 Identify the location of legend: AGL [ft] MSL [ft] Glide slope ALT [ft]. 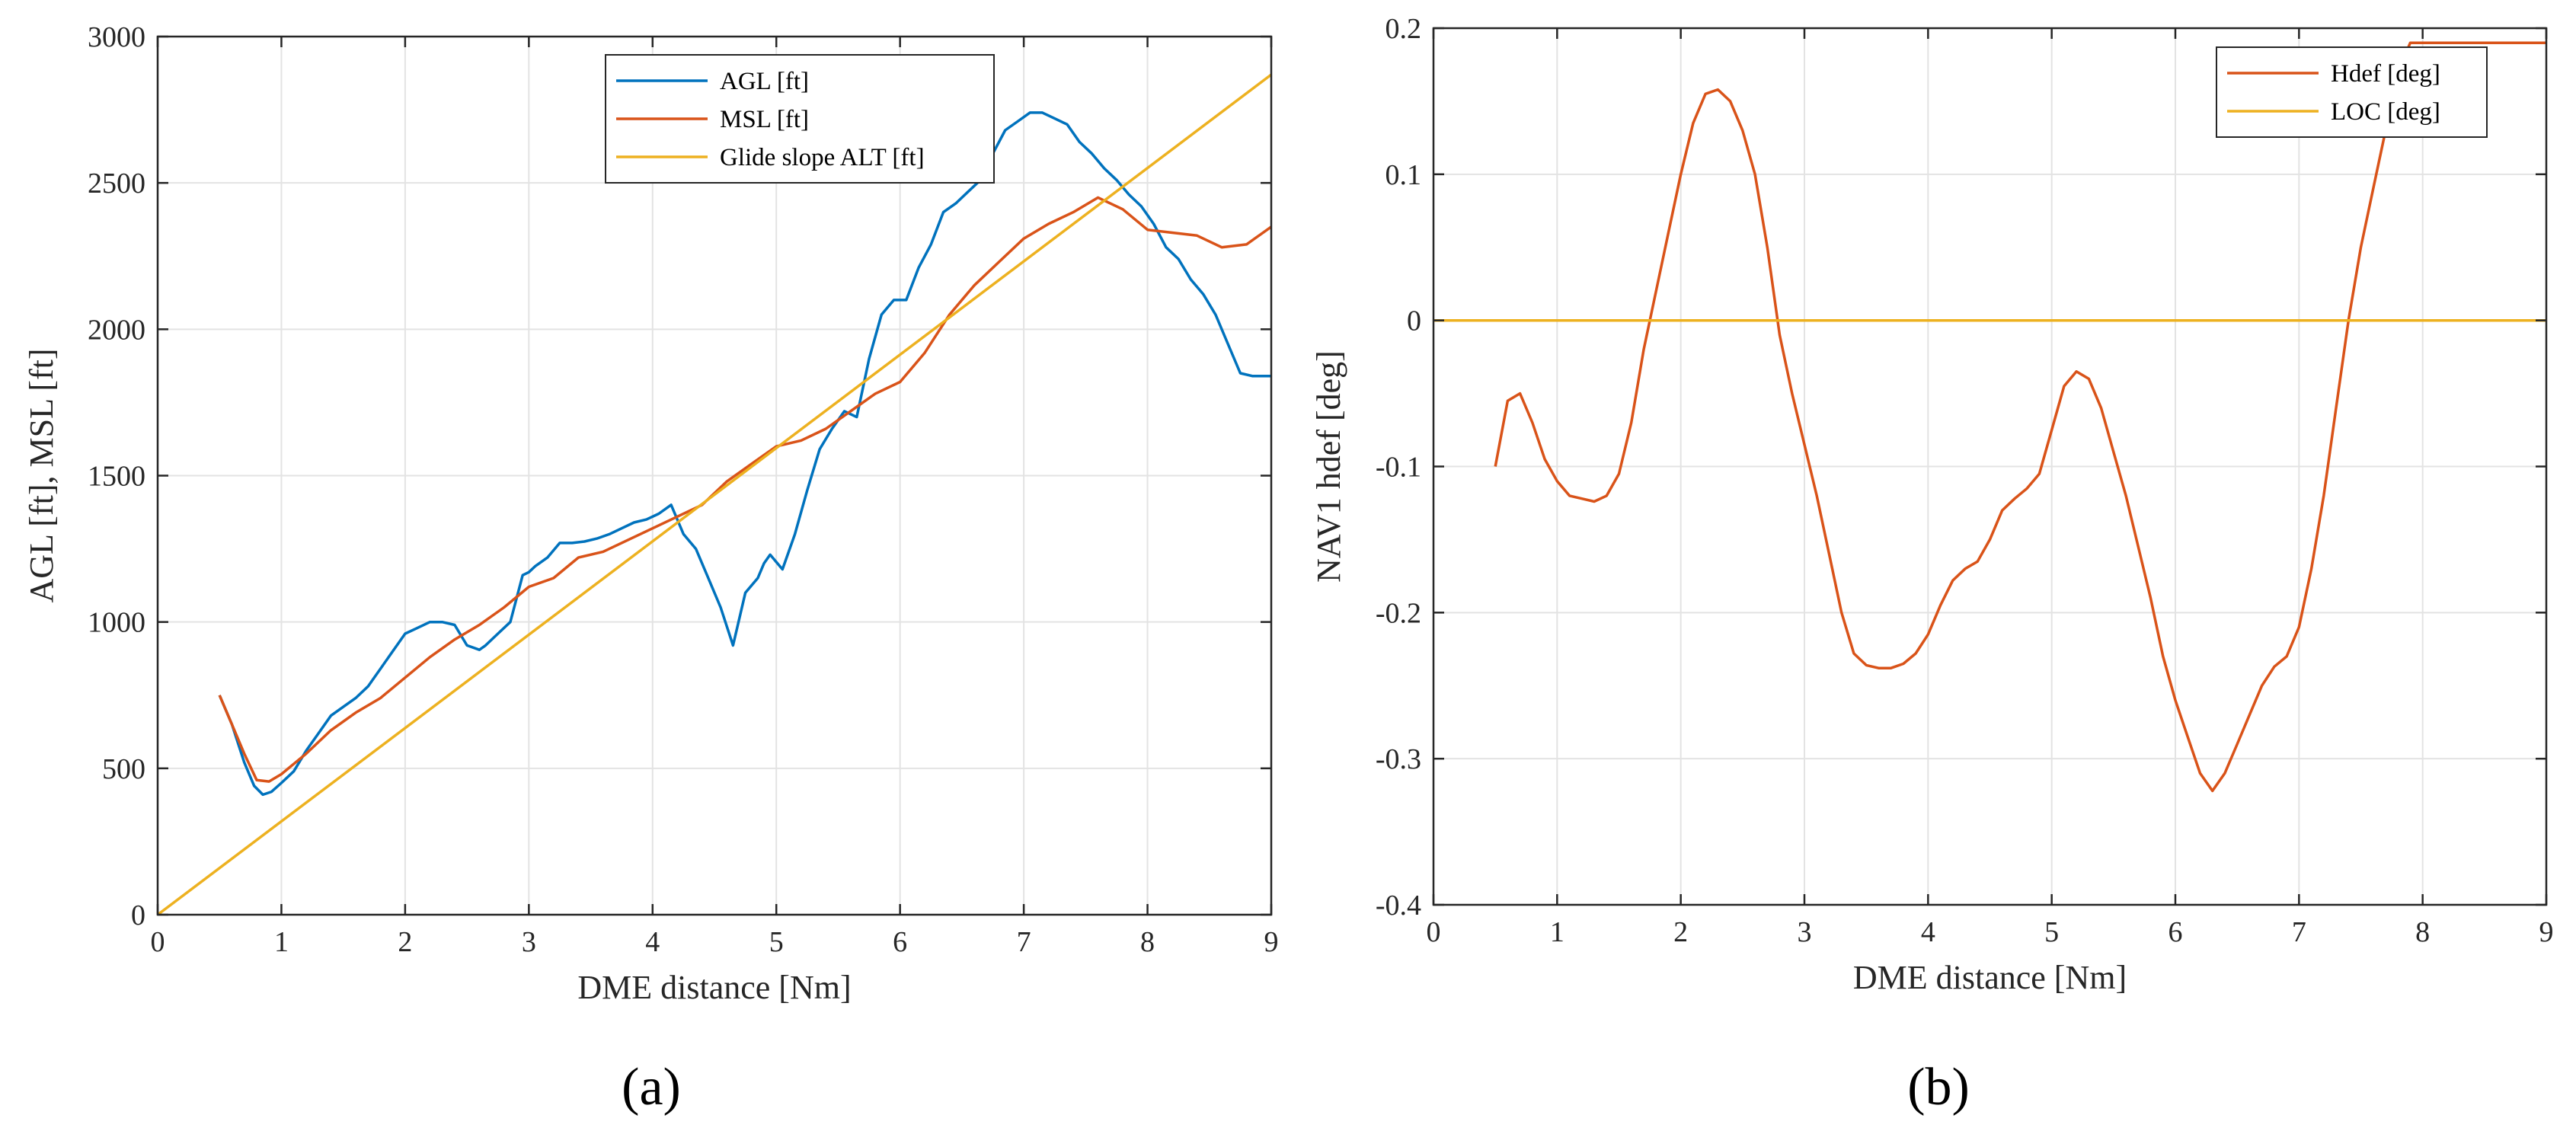
(800, 119).